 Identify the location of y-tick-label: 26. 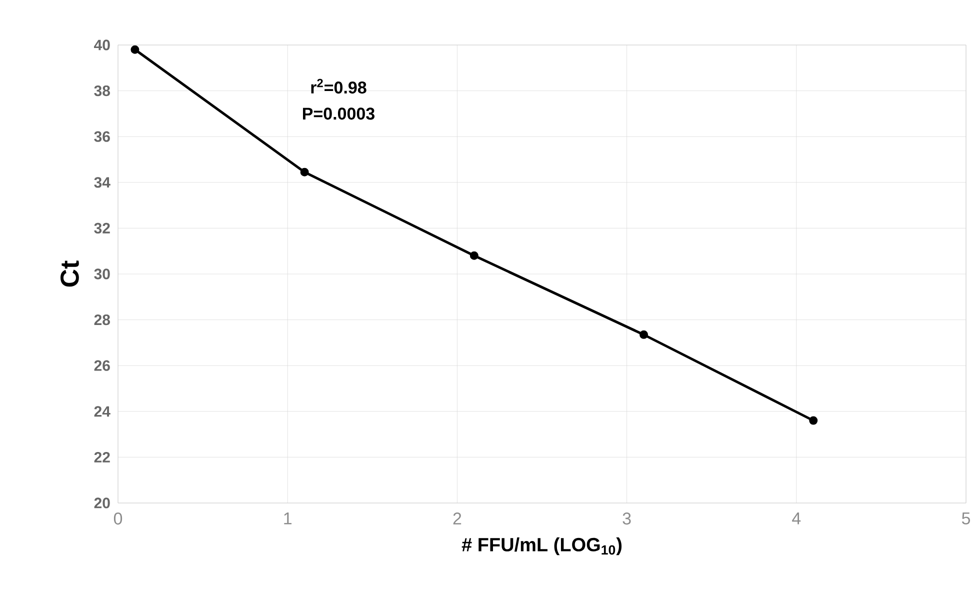
(102, 365).